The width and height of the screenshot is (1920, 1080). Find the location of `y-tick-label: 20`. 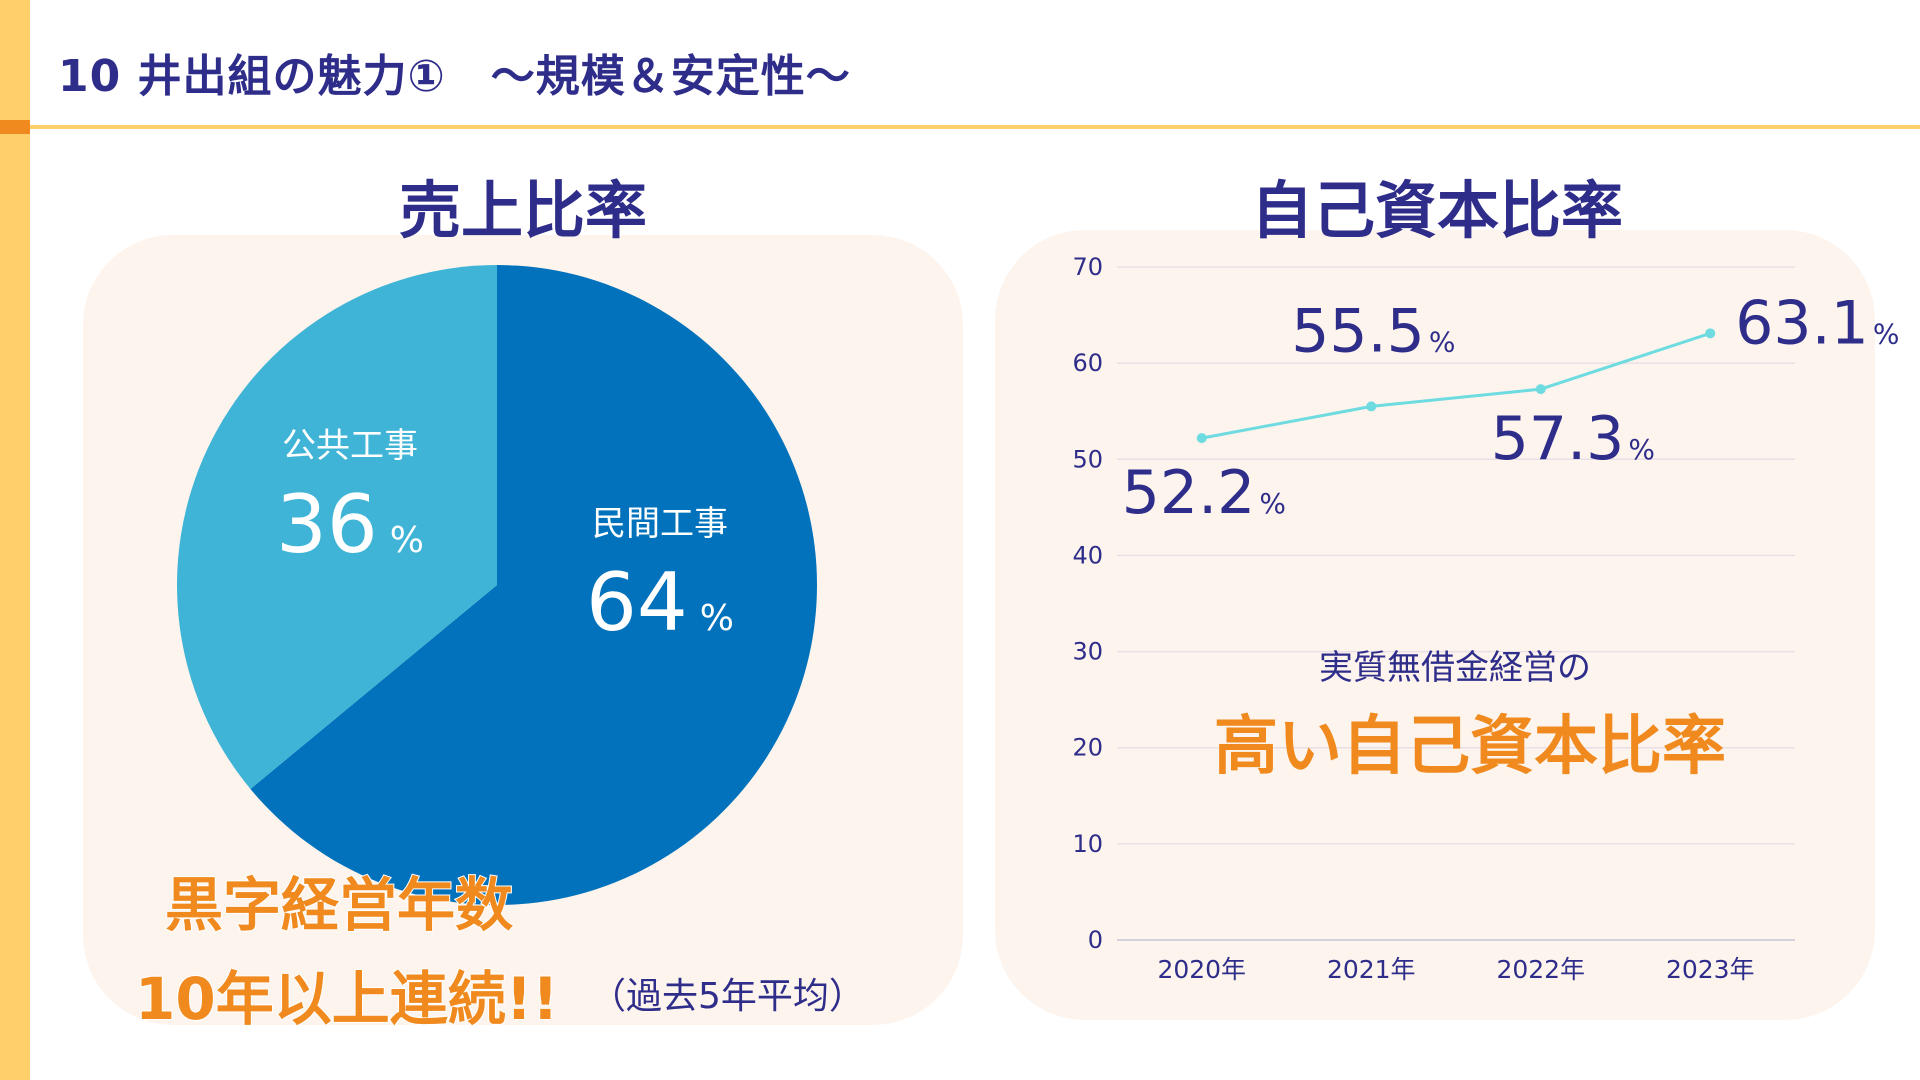

y-tick-label: 20 is located at coordinates (1087, 748).